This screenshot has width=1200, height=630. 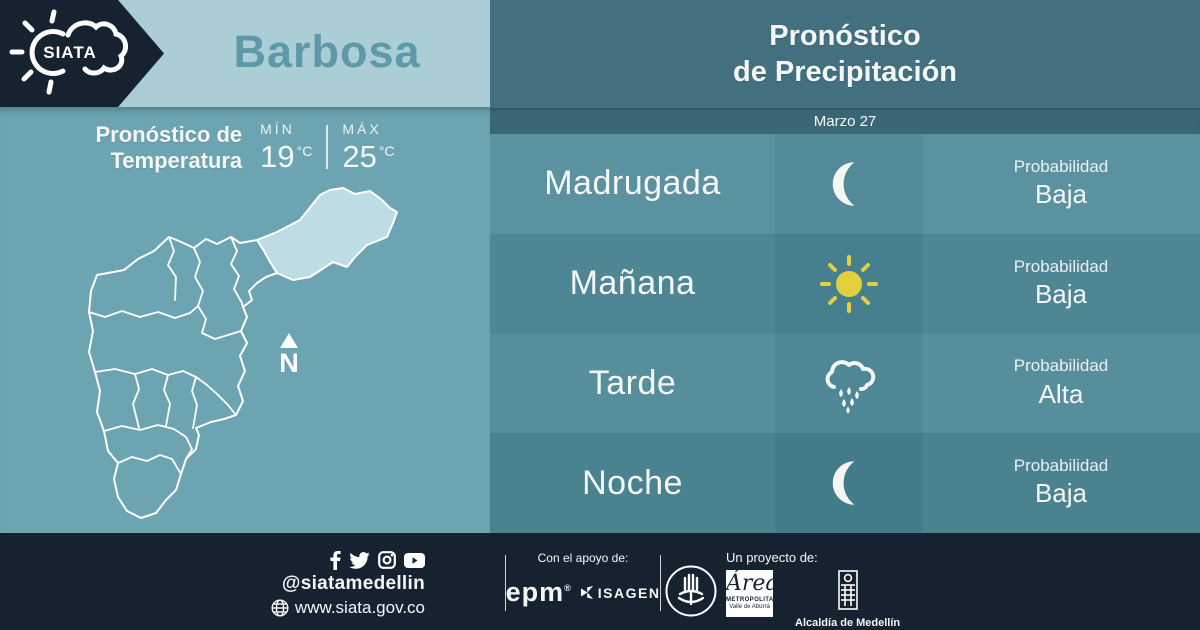 I want to click on minmax-divider, so click(x=327, y=147).